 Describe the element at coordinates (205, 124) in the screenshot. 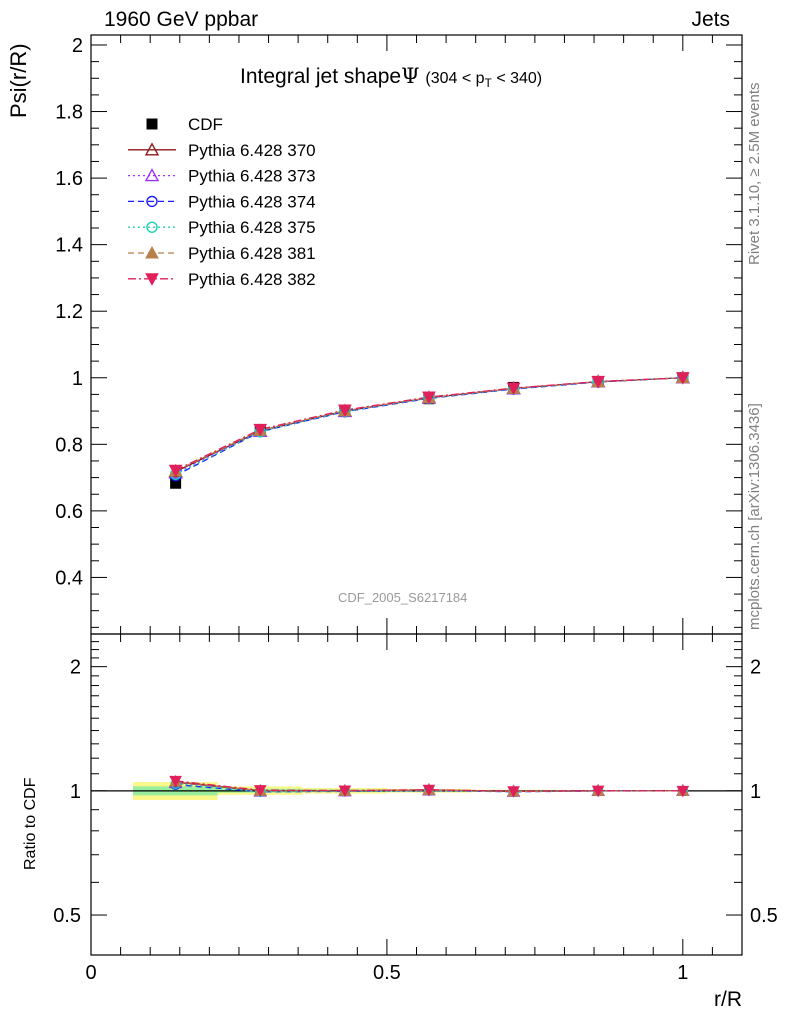

I see `legend-label: CDF` at that location.